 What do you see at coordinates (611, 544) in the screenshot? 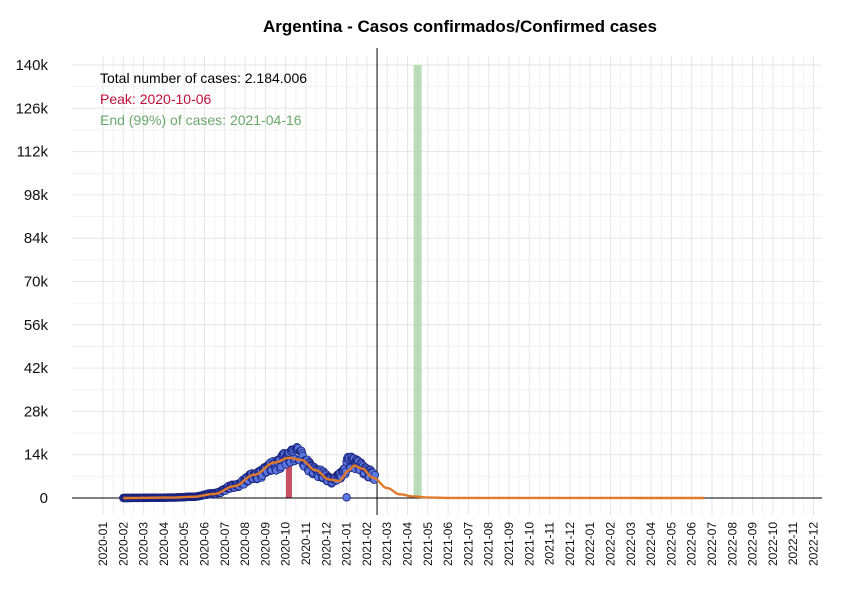
I see `x-tick-label: 2022-02` at bounding box center [611, 544].